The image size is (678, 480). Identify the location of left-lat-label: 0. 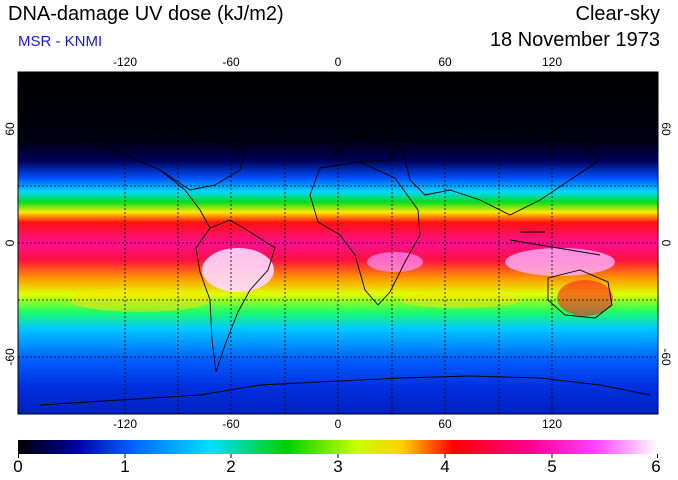
(10, 242).